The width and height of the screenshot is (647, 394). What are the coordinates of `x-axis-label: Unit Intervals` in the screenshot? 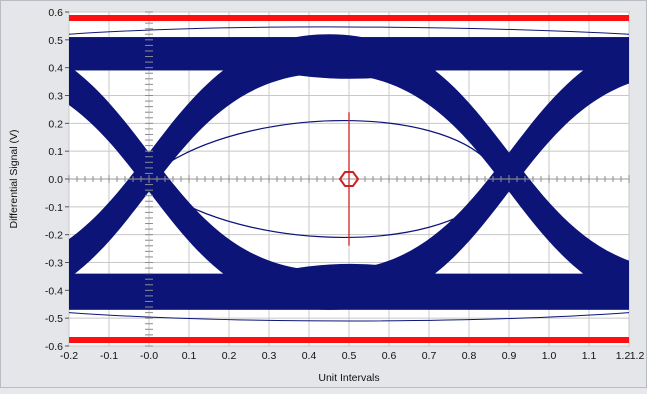 It's located at (348, 378).